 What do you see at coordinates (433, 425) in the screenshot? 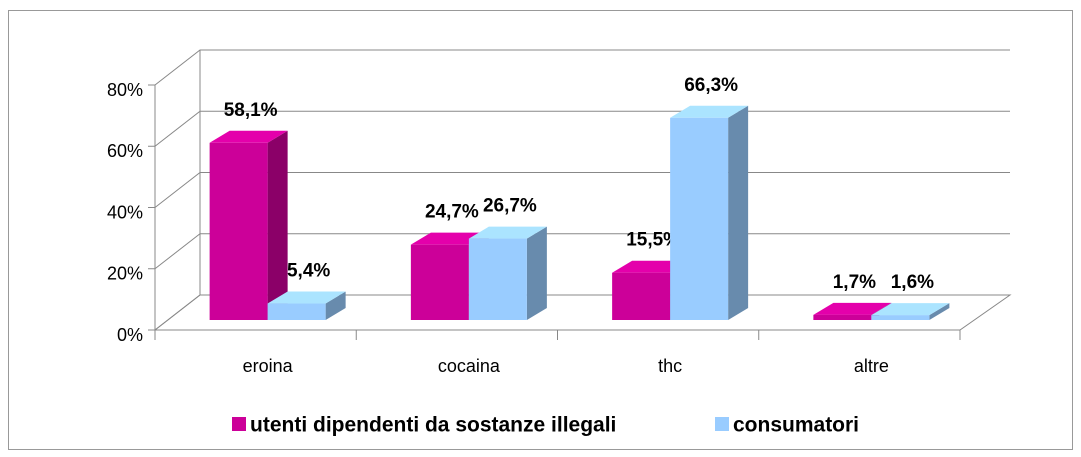
I see `legend-label: utenti dipendenti da sostanze illegali` at bounding box center [433, 425].